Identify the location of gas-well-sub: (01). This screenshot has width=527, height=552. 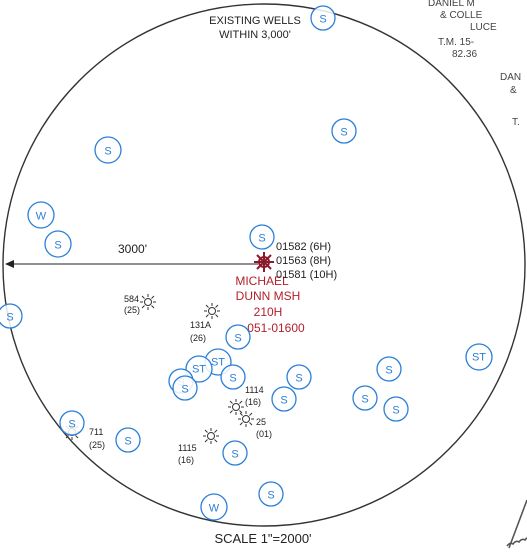
(264, 434).